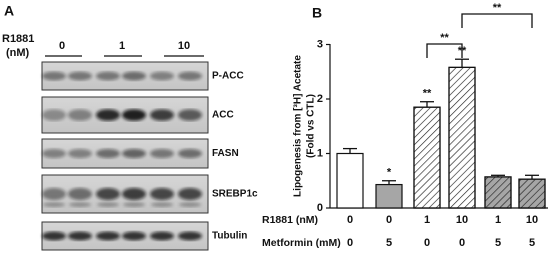  Describe the element at coordinates (122, 46) in the screenshot. I see `dose-label: 1` at that location.